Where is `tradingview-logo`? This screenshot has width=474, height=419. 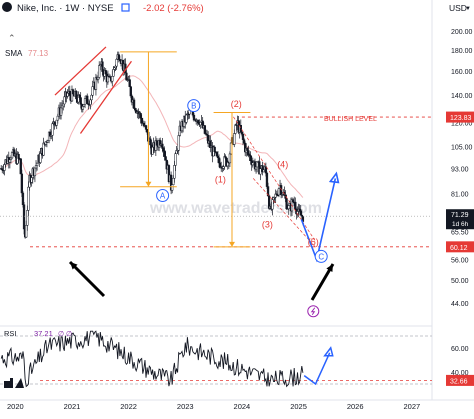
tradingview-logo is located at coordinates (14, 383).